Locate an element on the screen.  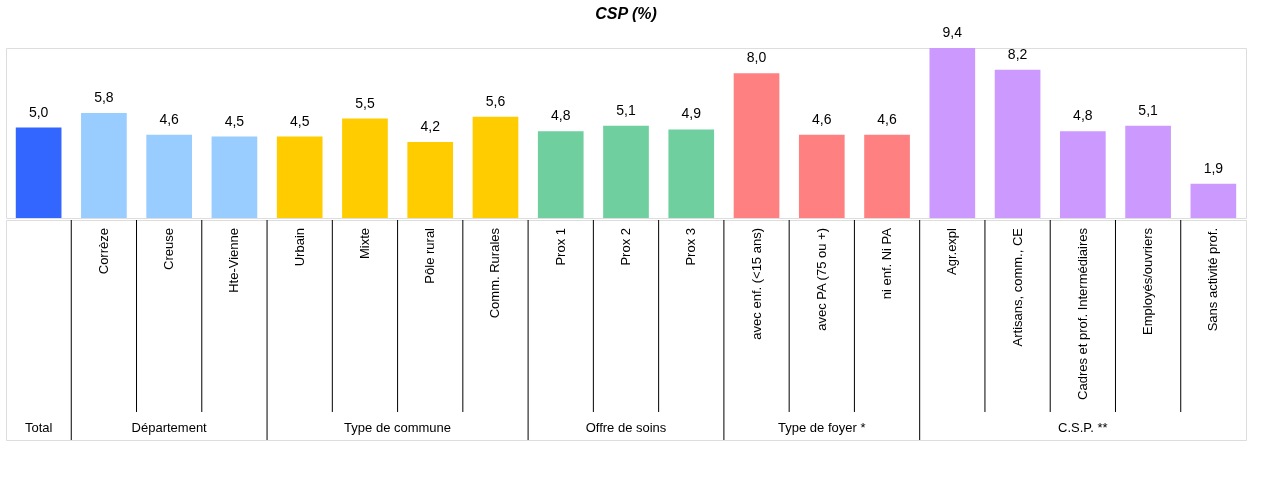
x-tick-label: Creuse is located at coordinates (169, 249).